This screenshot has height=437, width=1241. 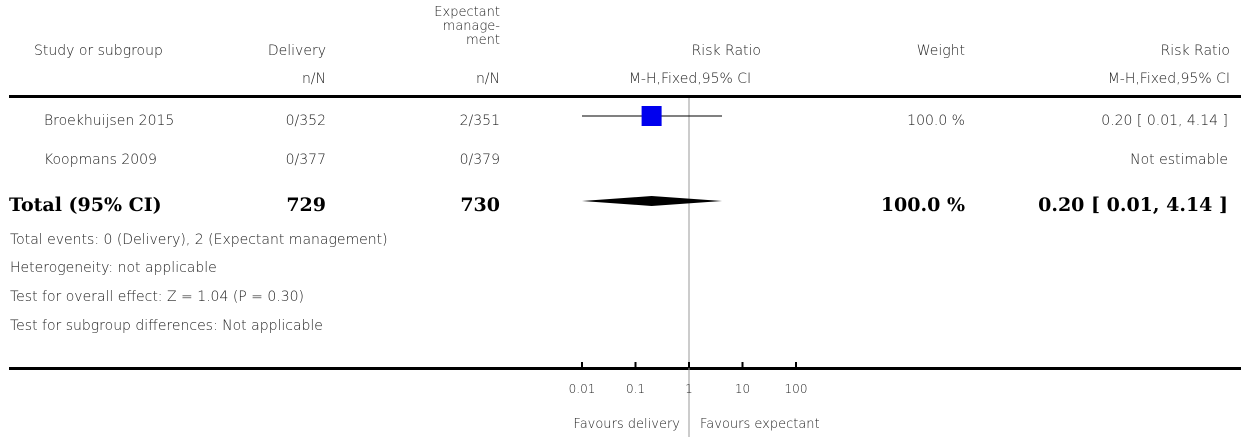 I want to click on row-expectant-1: 2/351, so click(x=479, y=121).